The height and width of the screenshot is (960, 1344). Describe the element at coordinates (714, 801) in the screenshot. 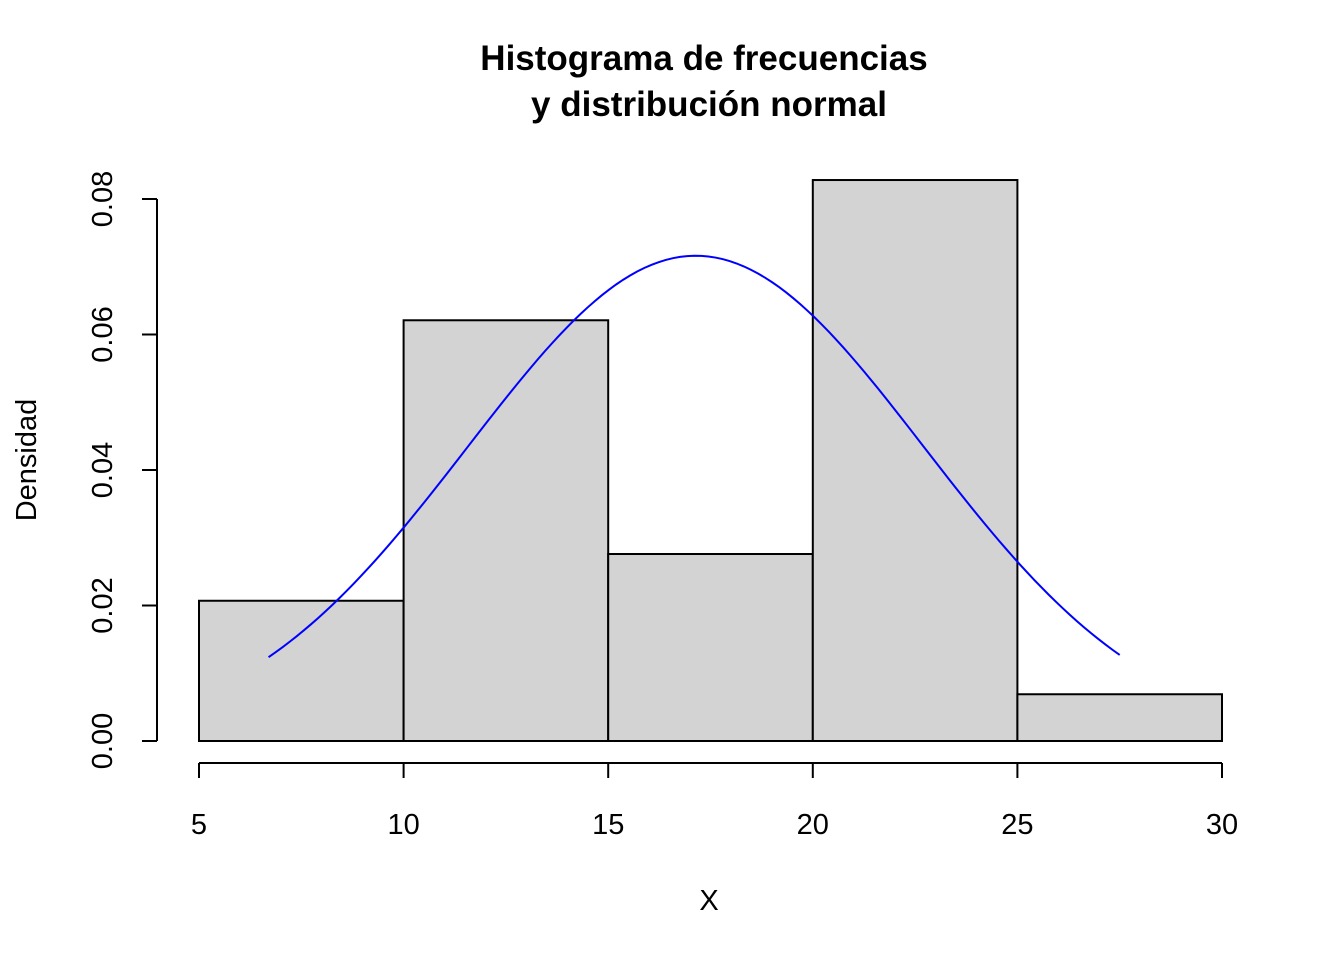

I see `x-axis: 5 10 15 20 25 30` at that location.